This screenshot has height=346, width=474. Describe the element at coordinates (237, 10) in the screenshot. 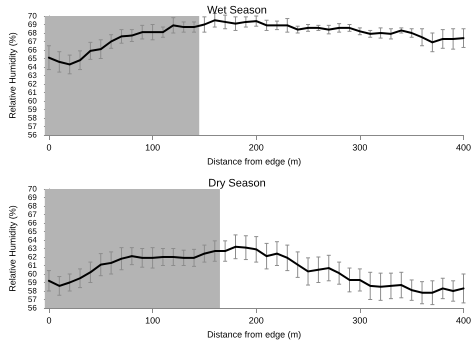

I see `chart-title: Wet Season` at that location.